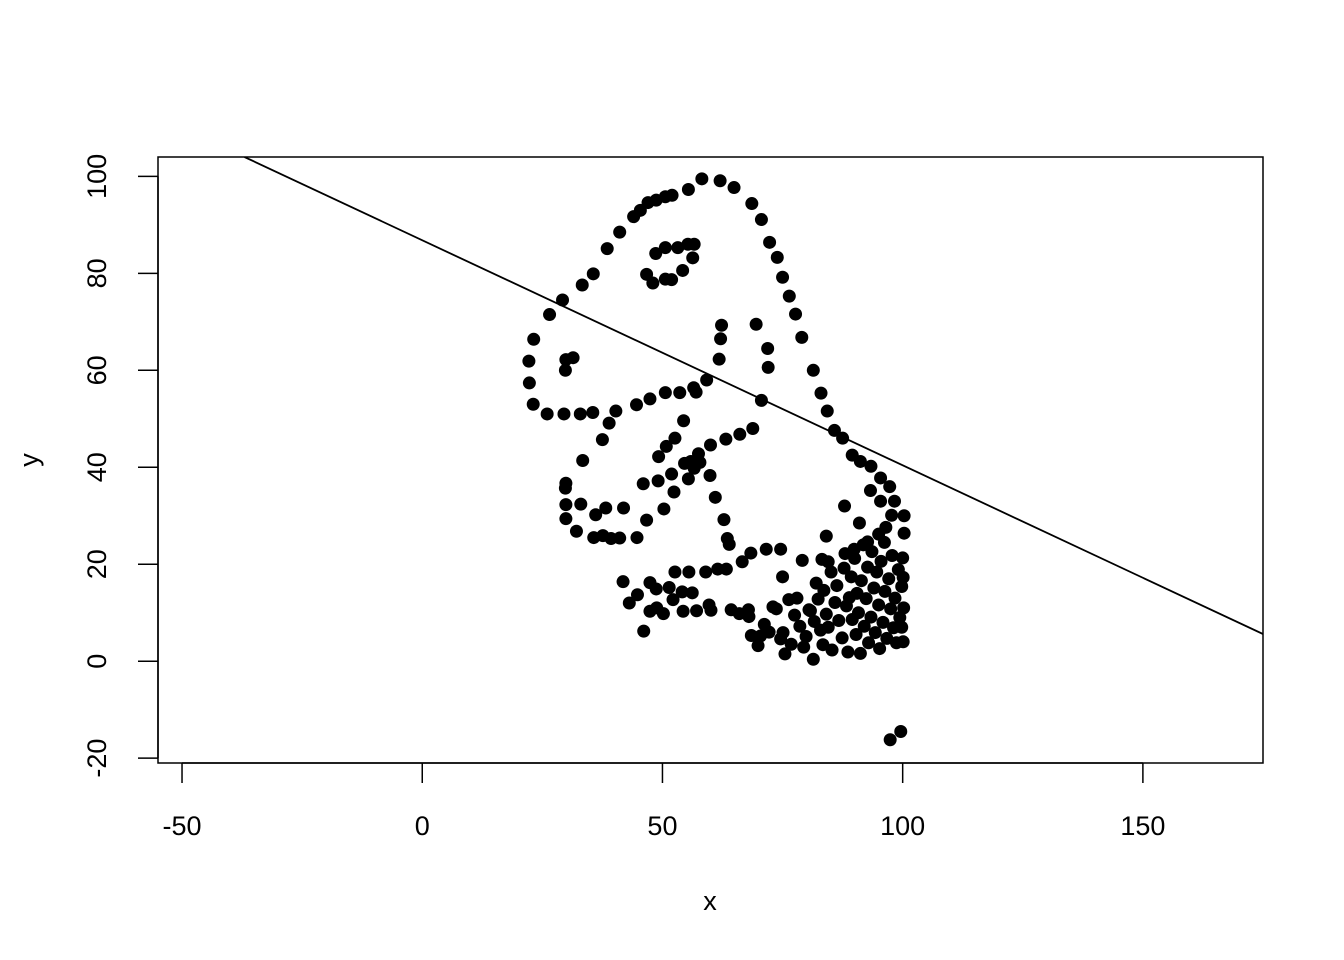  What do you see at coordinates (97, 176) in the screenshot?
I see `y-tick-label: 100` at bounding box center [97, 176].